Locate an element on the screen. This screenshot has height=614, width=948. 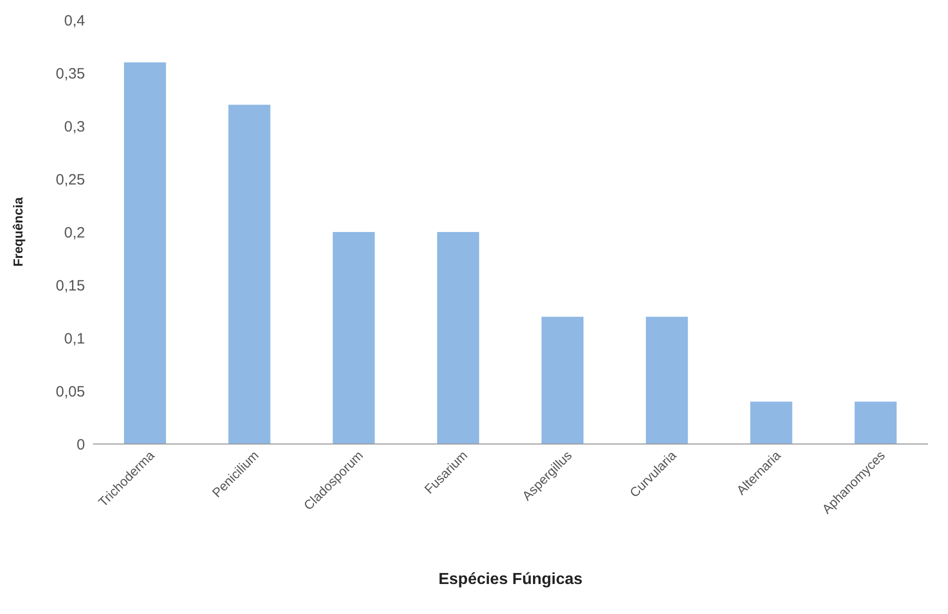
y-tick-label: 0,15 is located at coordinates (70, 285).